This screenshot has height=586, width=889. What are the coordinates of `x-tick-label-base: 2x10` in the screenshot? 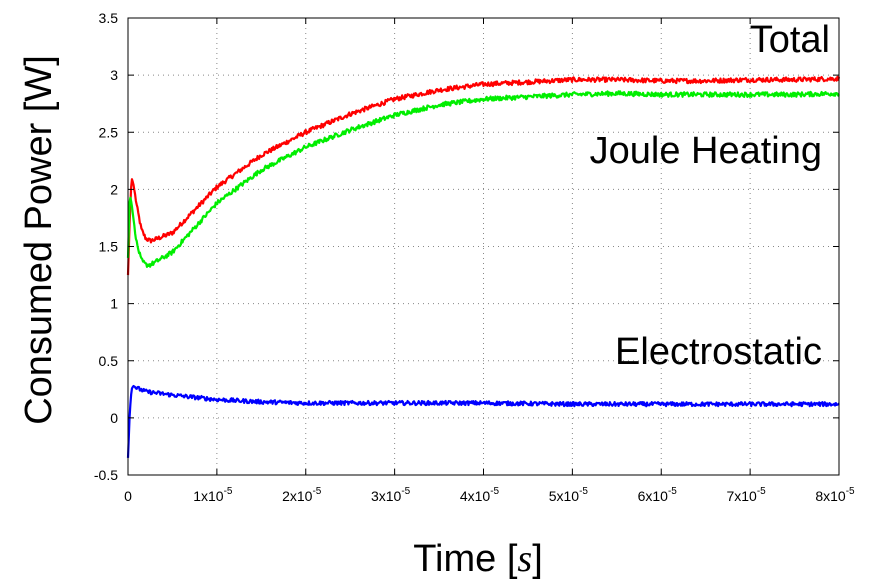 It's located at (297, 496).